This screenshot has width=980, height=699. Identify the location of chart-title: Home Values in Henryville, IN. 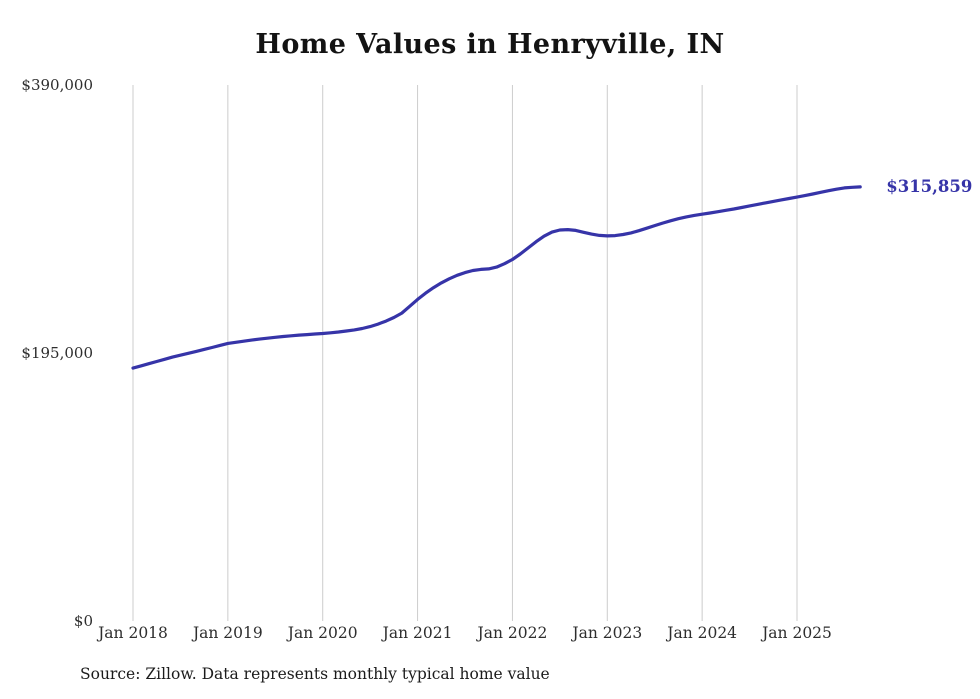
(490, 44).